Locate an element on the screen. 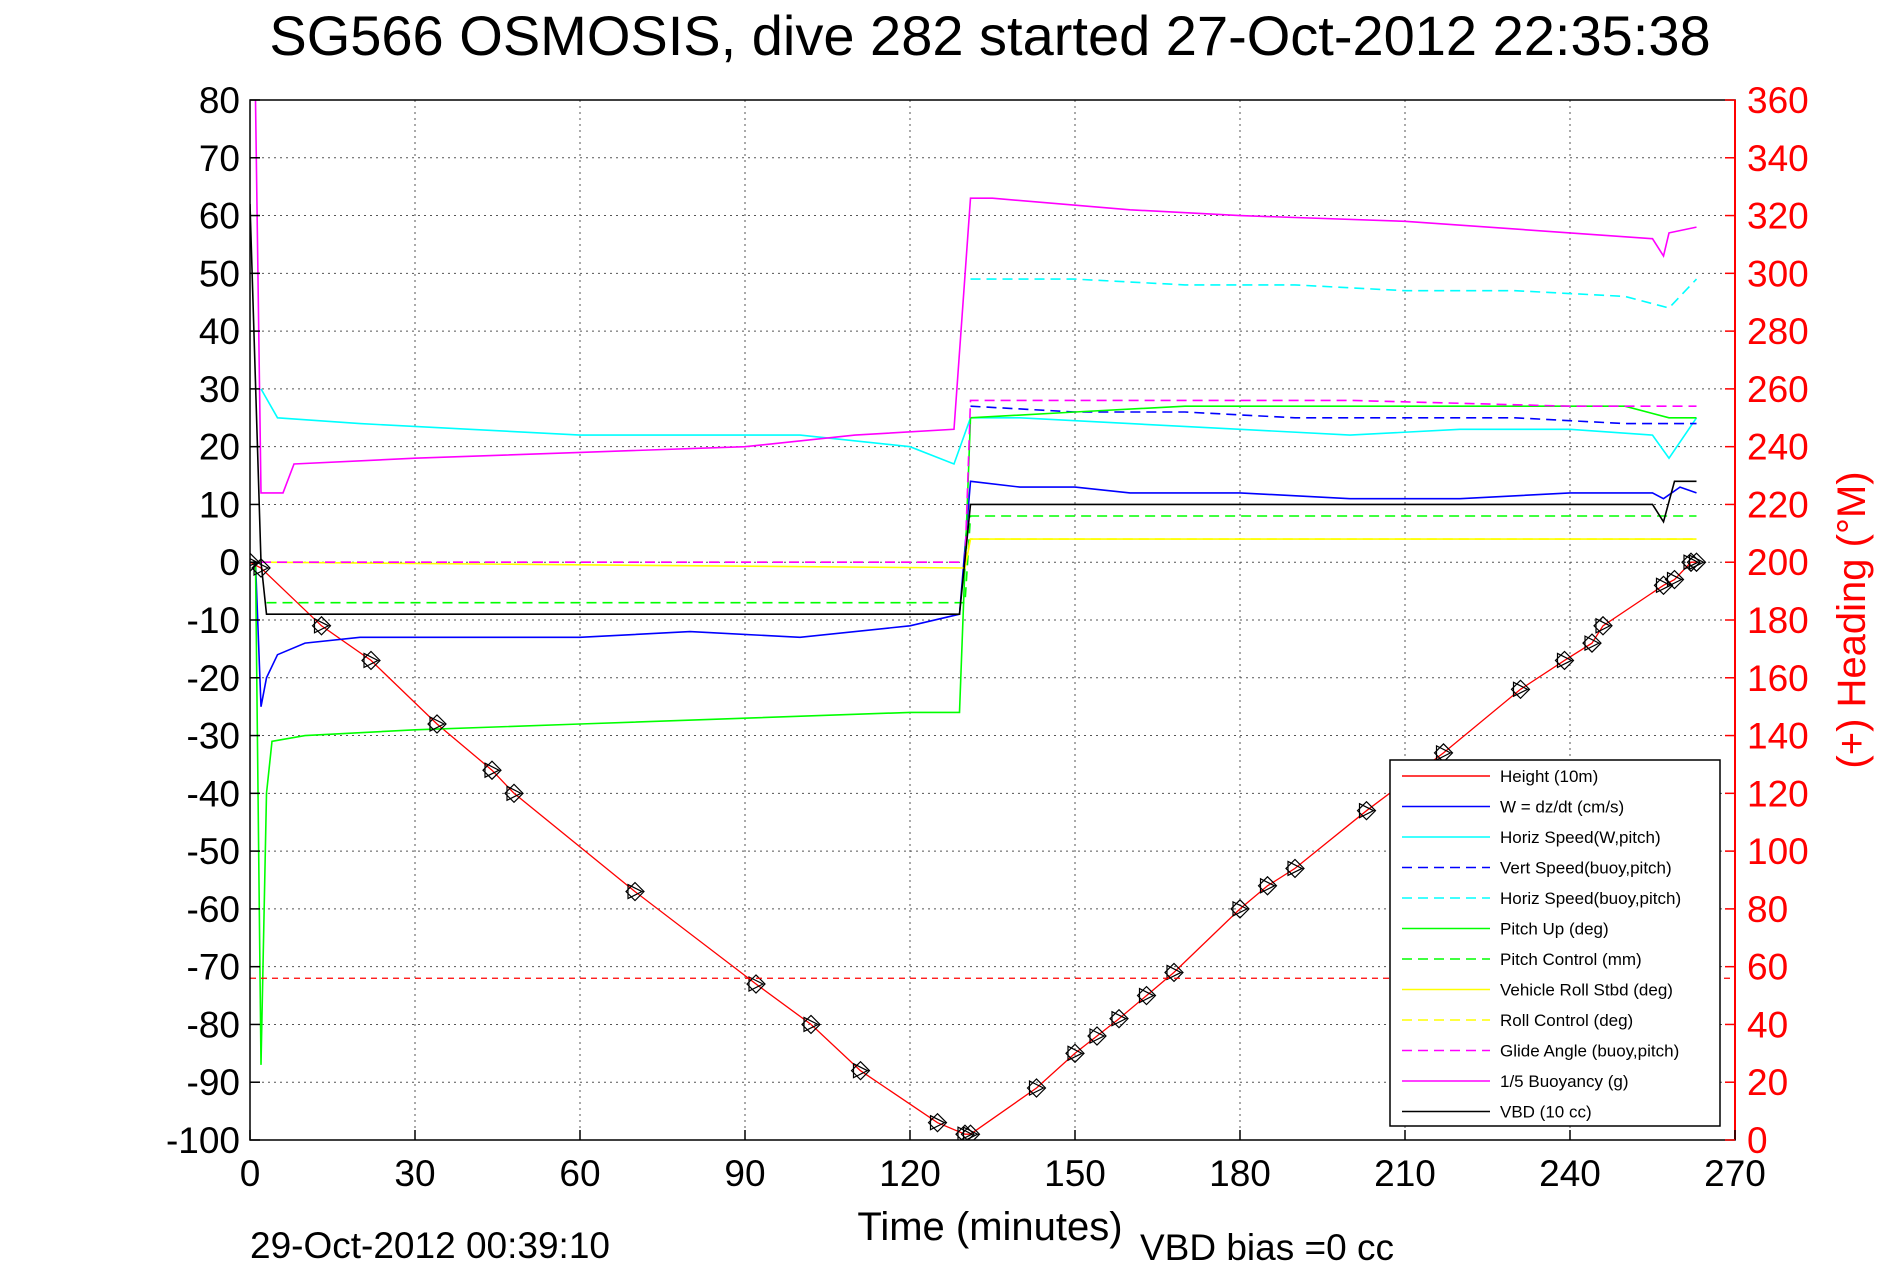 The image size is (1891, 1262). left-tick-label: -20 is located at coordinates (213, 678).